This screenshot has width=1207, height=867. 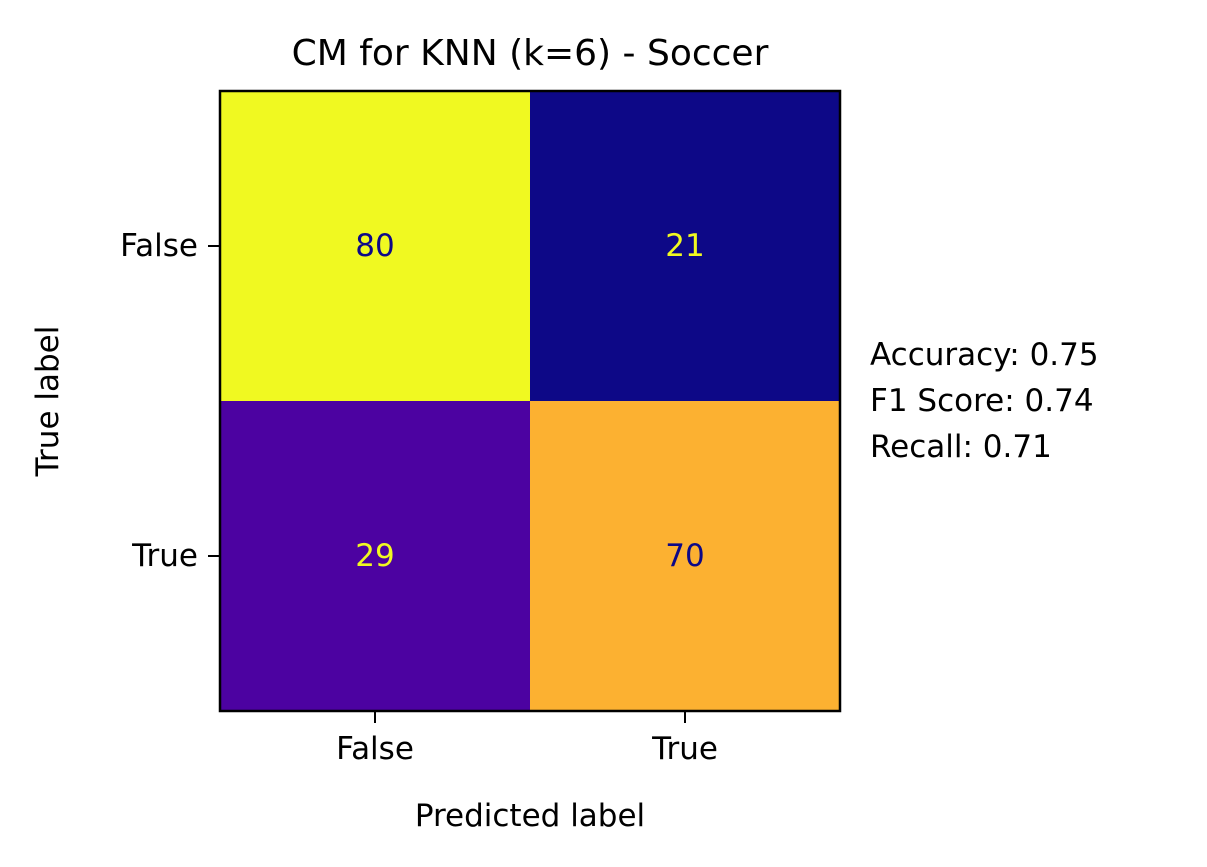 What do you see at coordinates (375, 749) in the screenshot?
I see `x-tick-label-0: False` at bounding box center [375, 749].